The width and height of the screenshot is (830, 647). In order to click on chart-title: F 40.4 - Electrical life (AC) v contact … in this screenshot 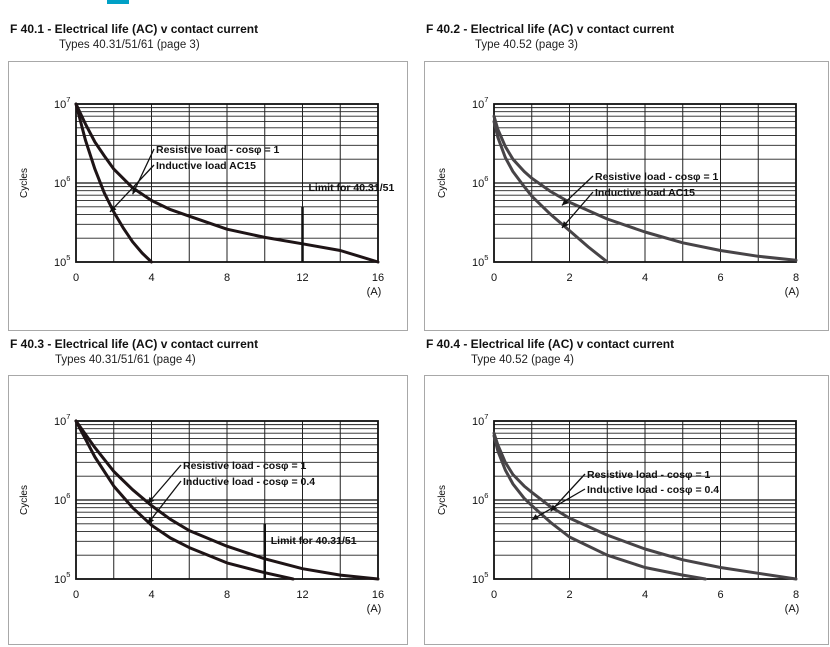, I will do `click(550, 344)`.